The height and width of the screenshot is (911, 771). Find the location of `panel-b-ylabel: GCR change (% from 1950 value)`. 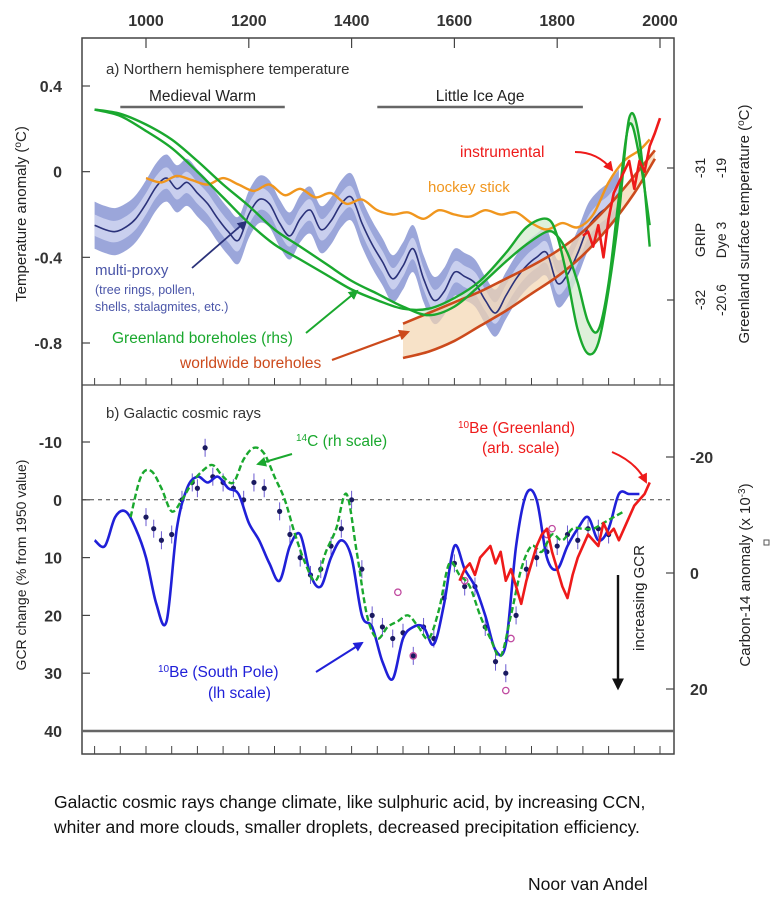

panel-b-ylabel: GCR change (% from 1950 value) is located at coordinates (21, 565).